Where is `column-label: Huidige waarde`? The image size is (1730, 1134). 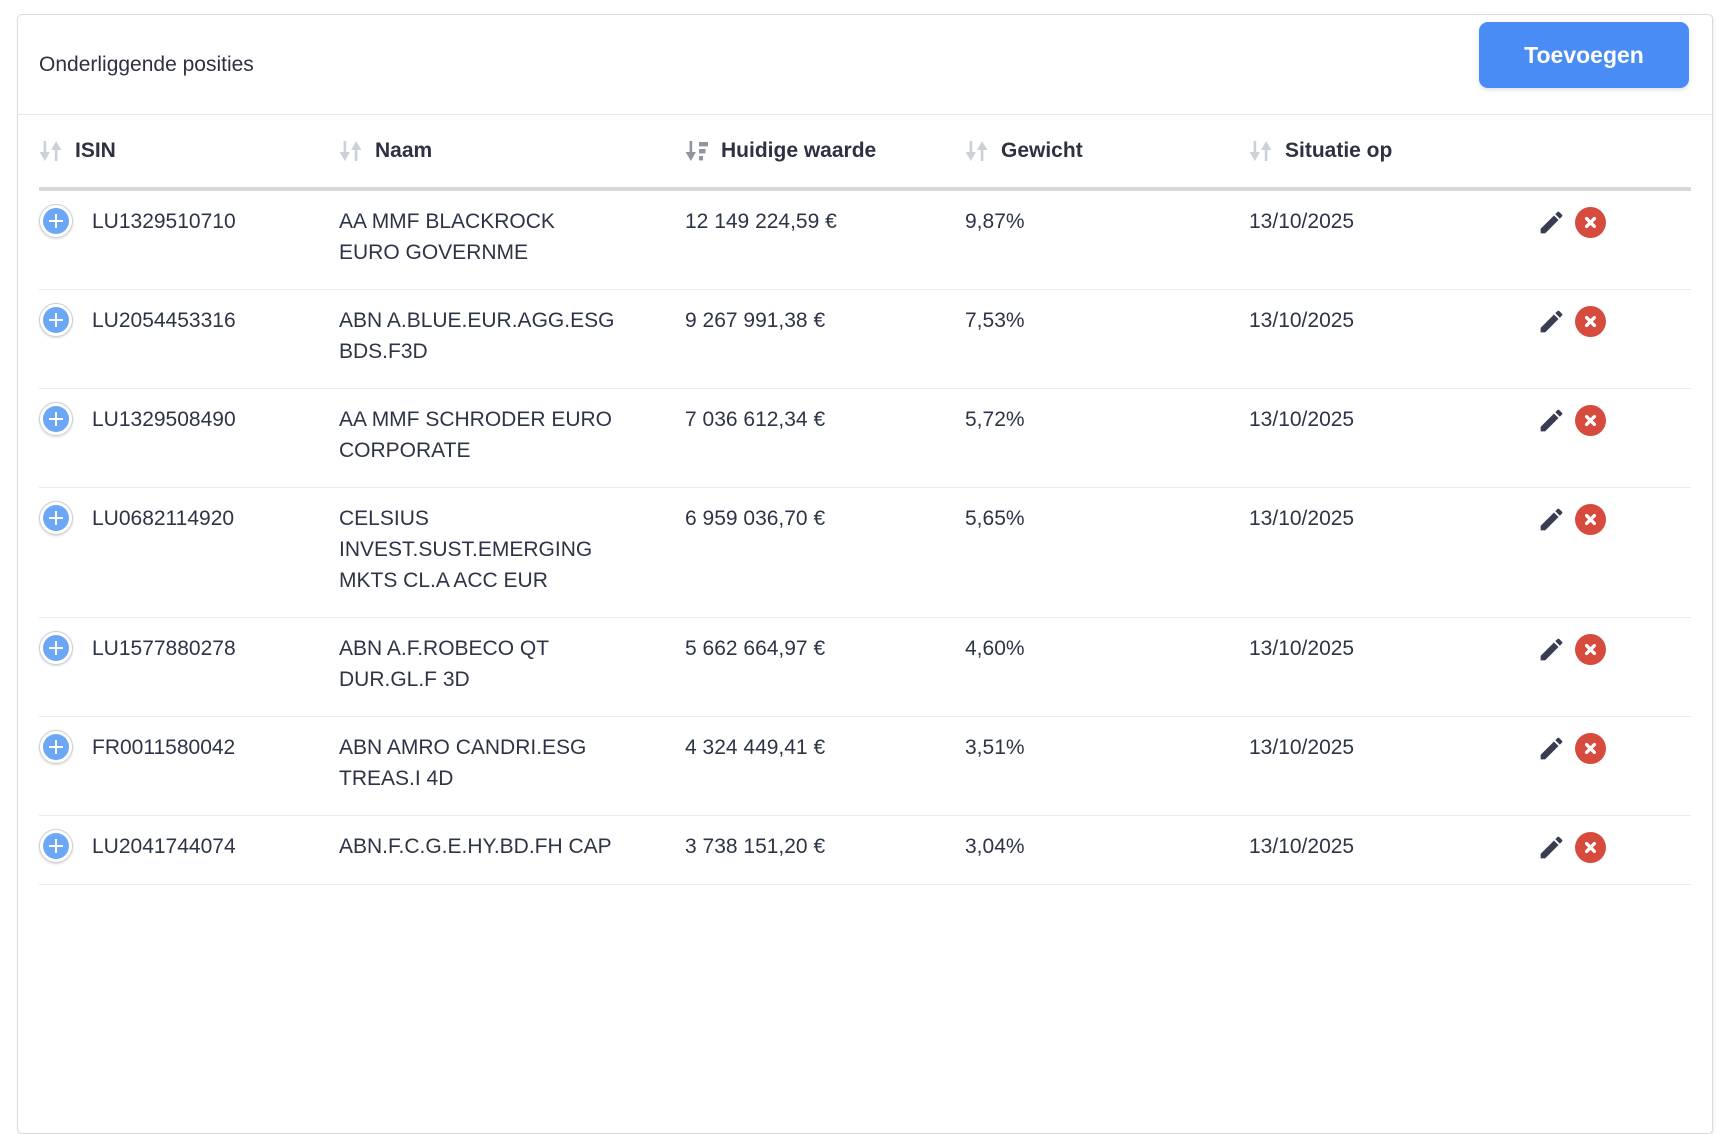 column-label: Huidige waarde is located at coordinates (799, 150).